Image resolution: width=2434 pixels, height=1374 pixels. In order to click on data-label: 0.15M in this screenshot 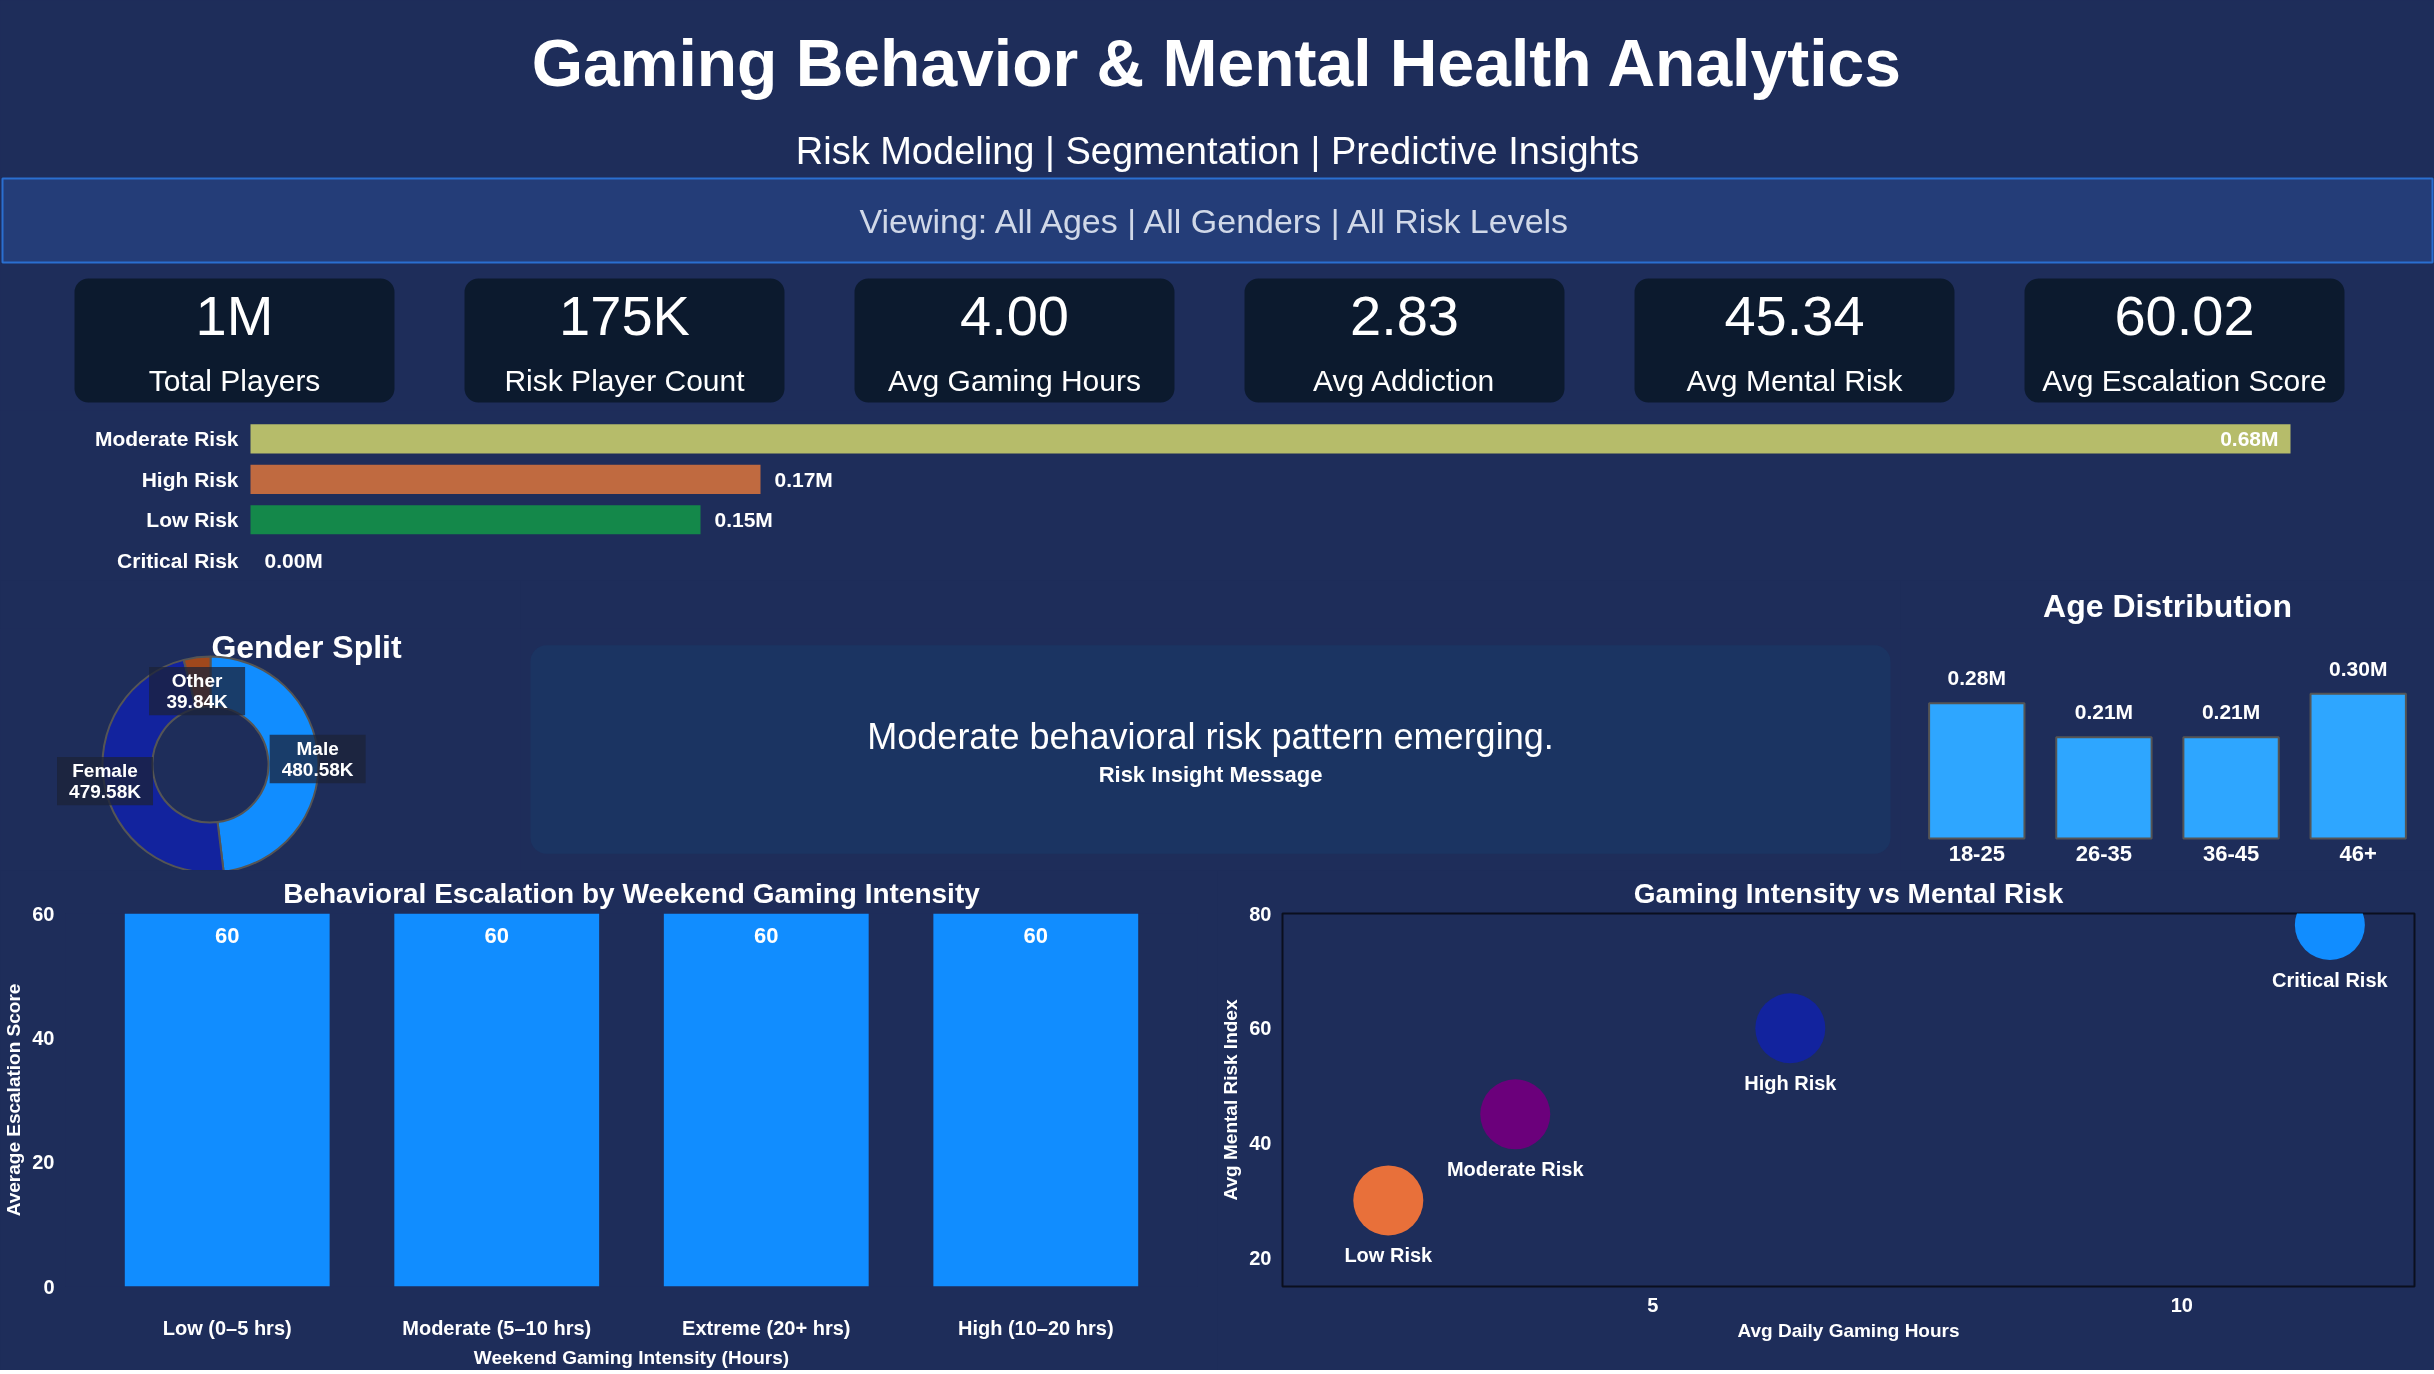, I will do `click(743, 520)`.